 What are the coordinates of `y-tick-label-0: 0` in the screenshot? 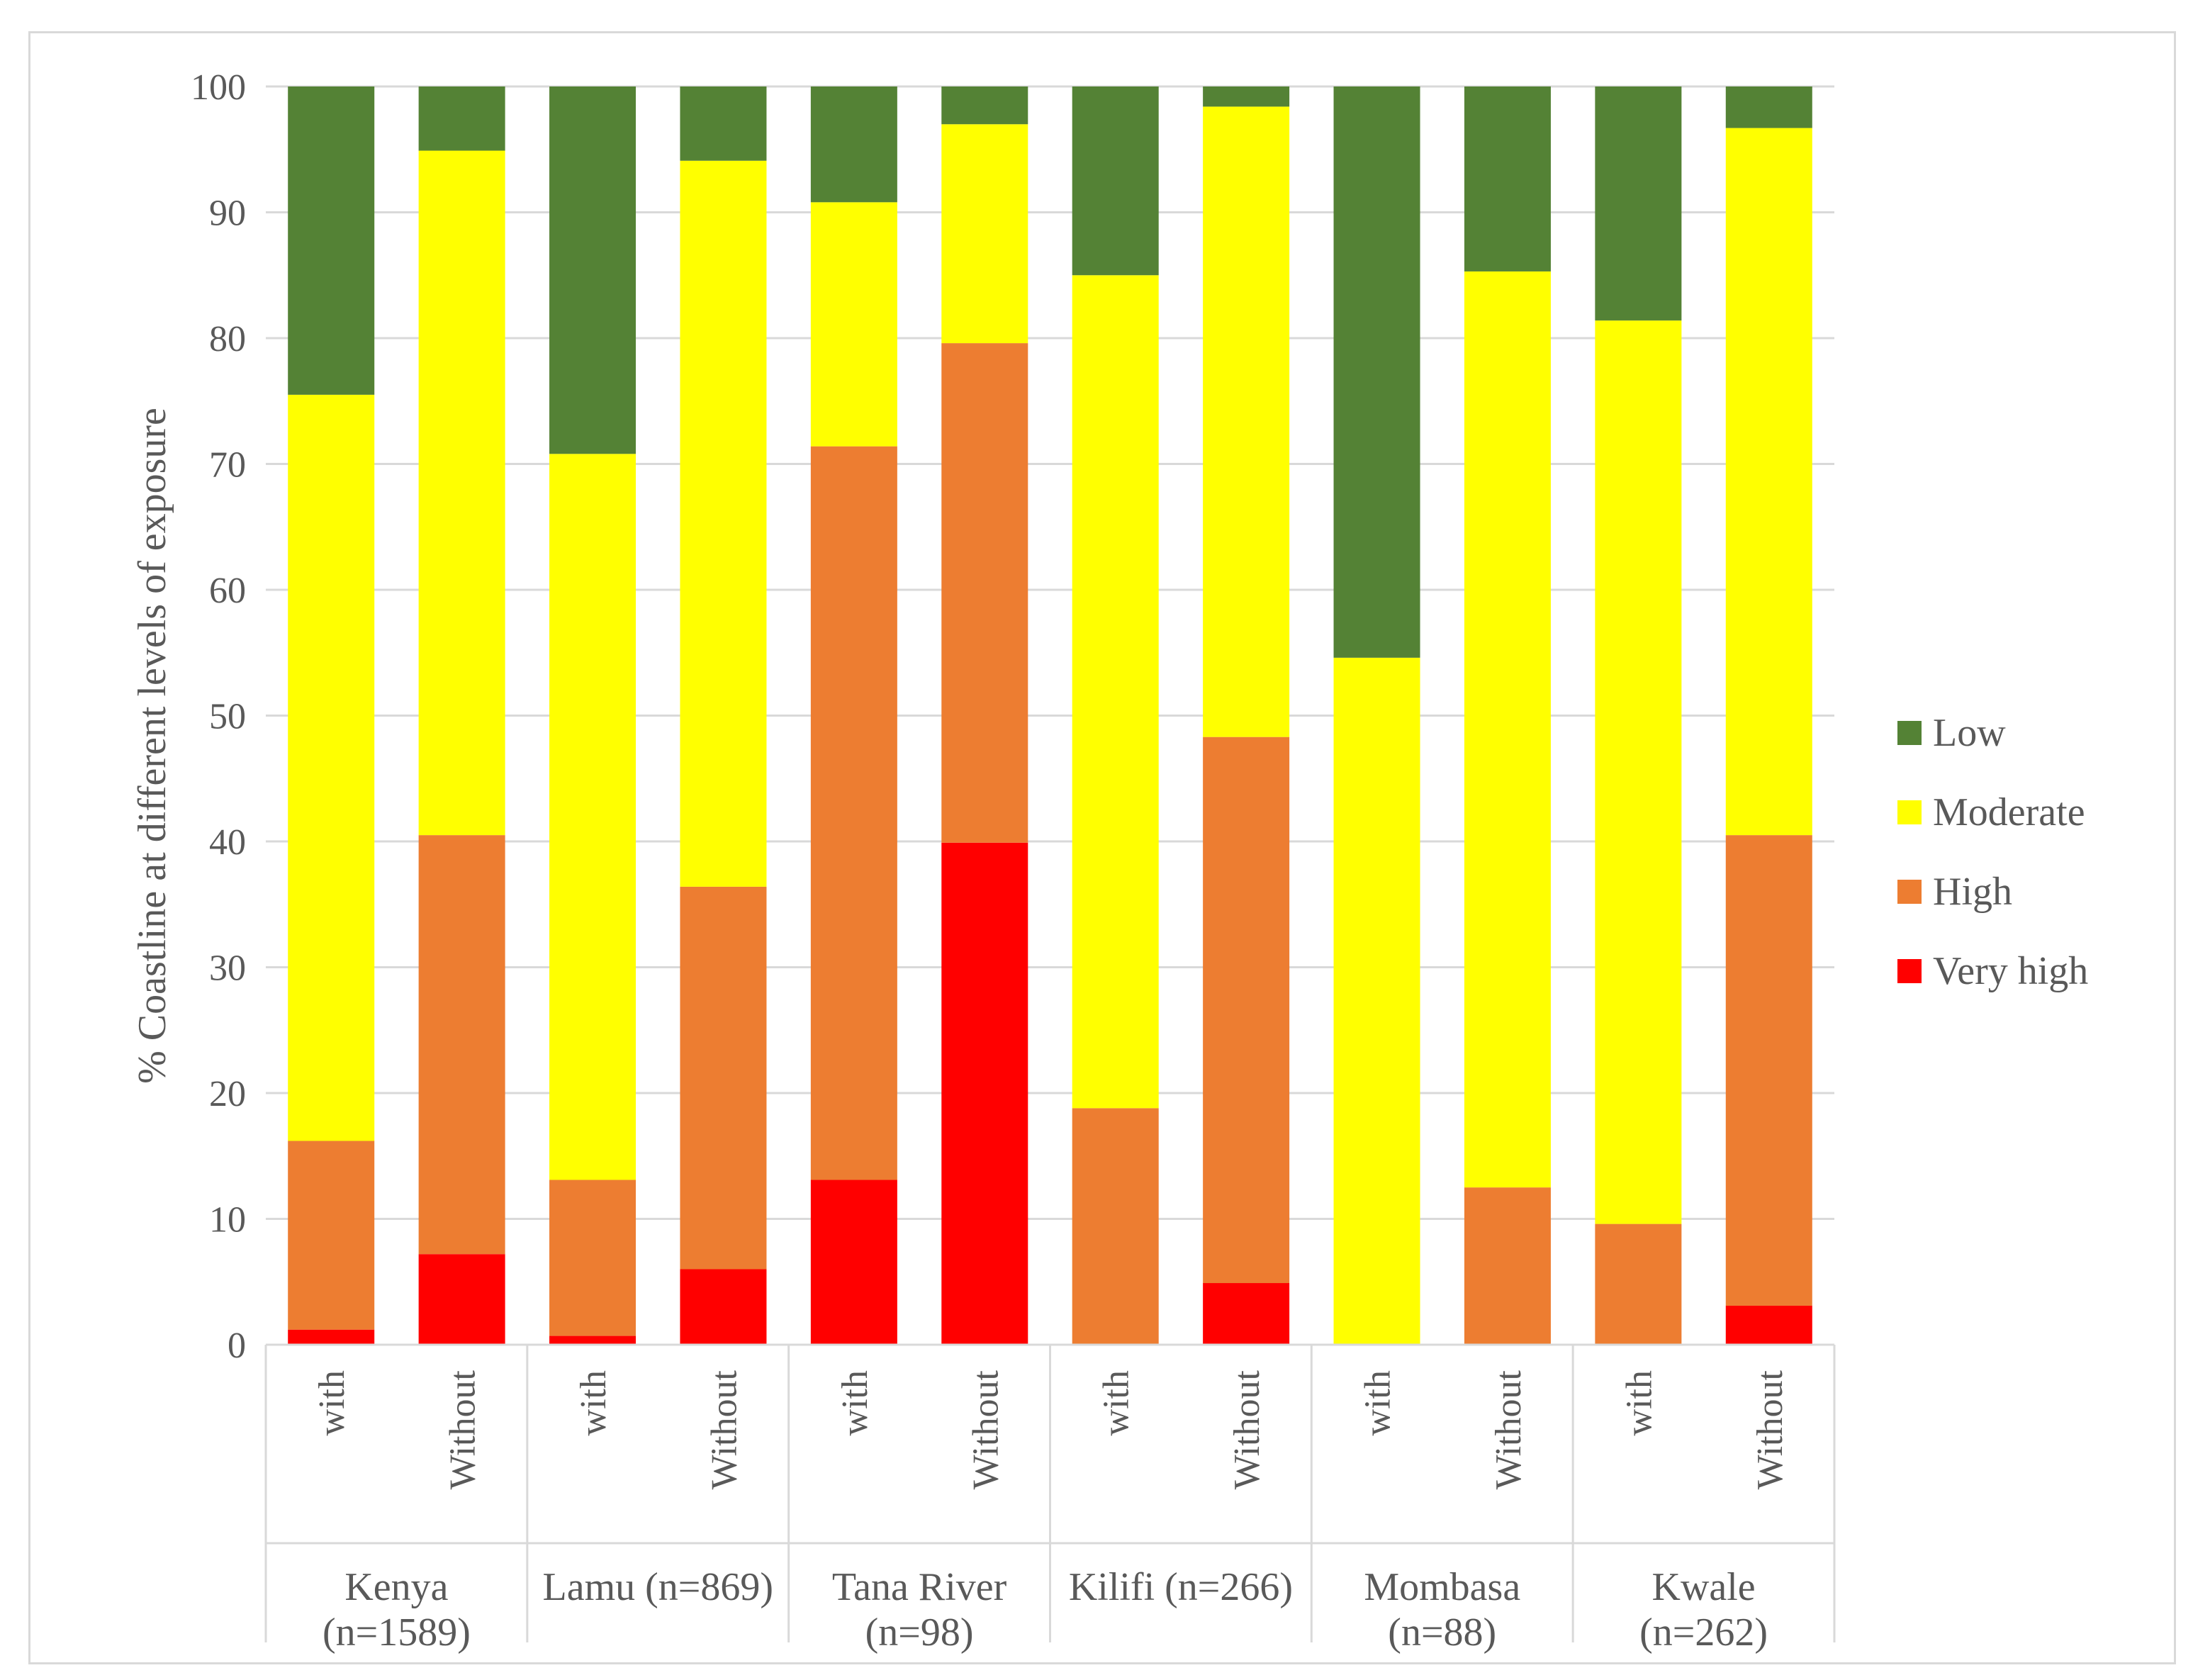 It's located at (237, 1346).